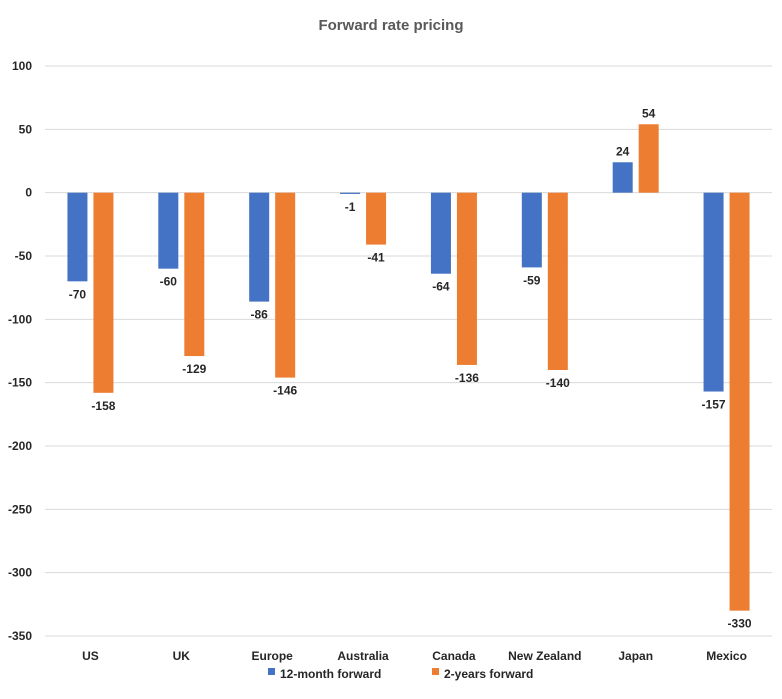  Describe the element at coordinates (558, 383) in the screenshot. I see `data-label: -140` at that location.